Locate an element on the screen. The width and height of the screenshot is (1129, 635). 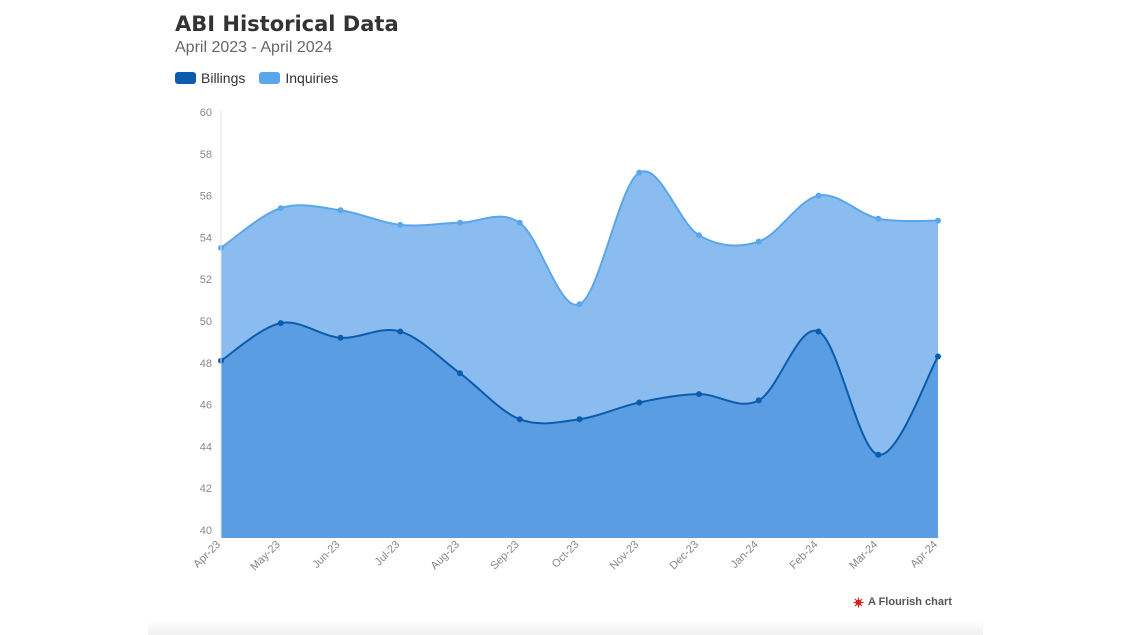
x-tick-oct-23: Oct-23 is located at coordinates (566, 555).